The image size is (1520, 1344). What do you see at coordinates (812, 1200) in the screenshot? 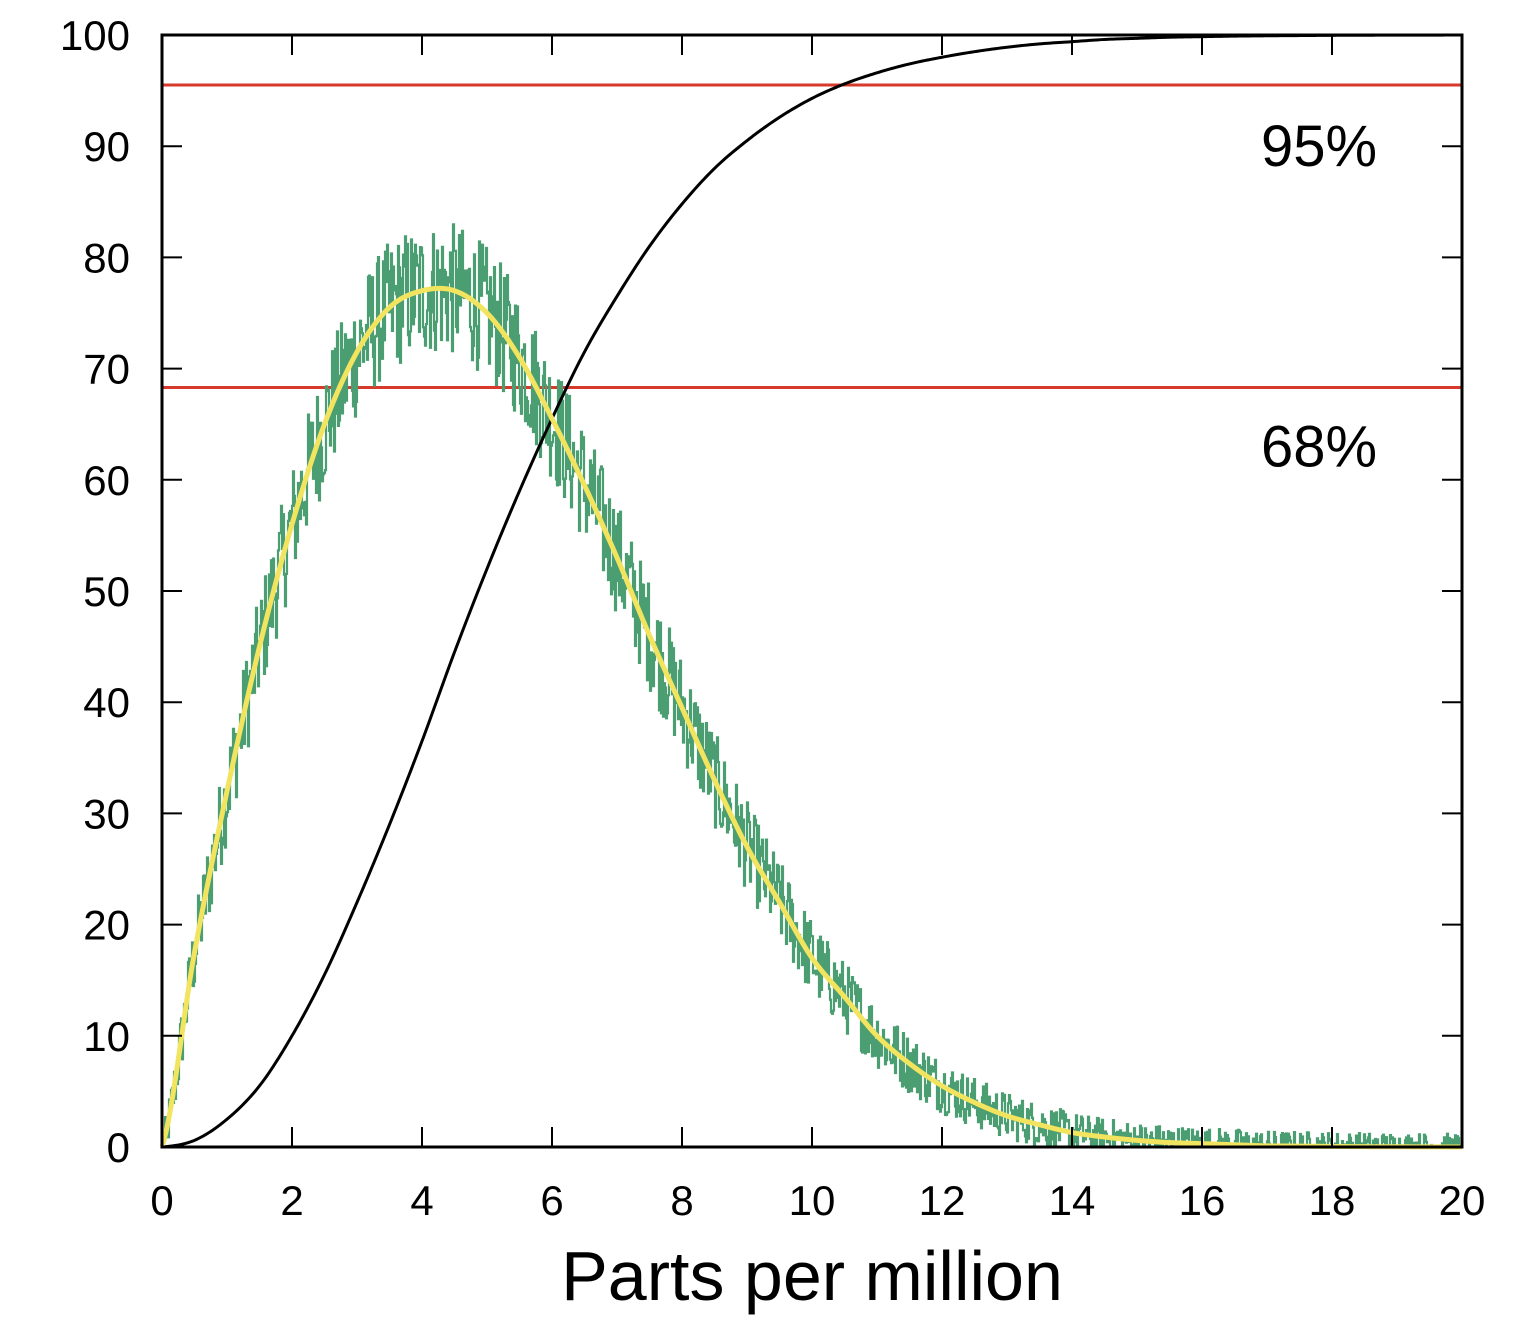
I see `x-tick-label: 10` at bounding box center [812, 1200].